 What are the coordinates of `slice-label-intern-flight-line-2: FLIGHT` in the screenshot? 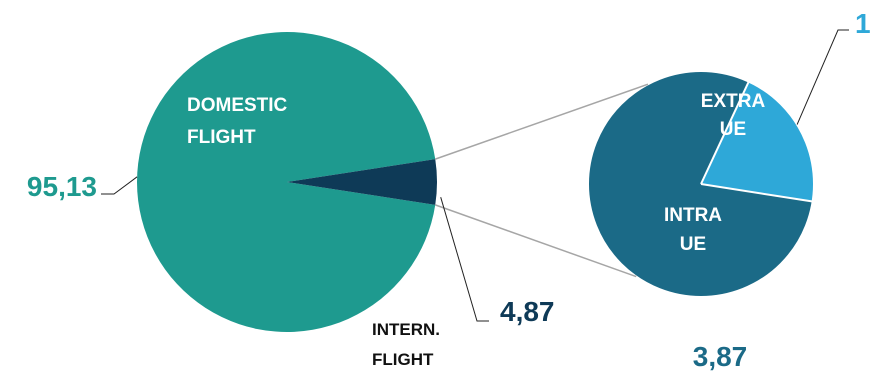 It's located at (403, 359).